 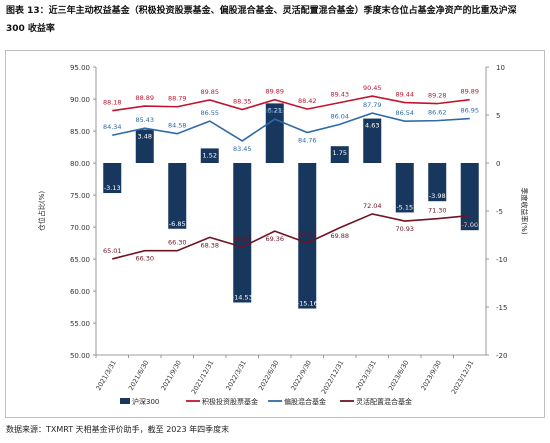 I want to click on legend-label: 沪深300, so click(x=145, y=401).